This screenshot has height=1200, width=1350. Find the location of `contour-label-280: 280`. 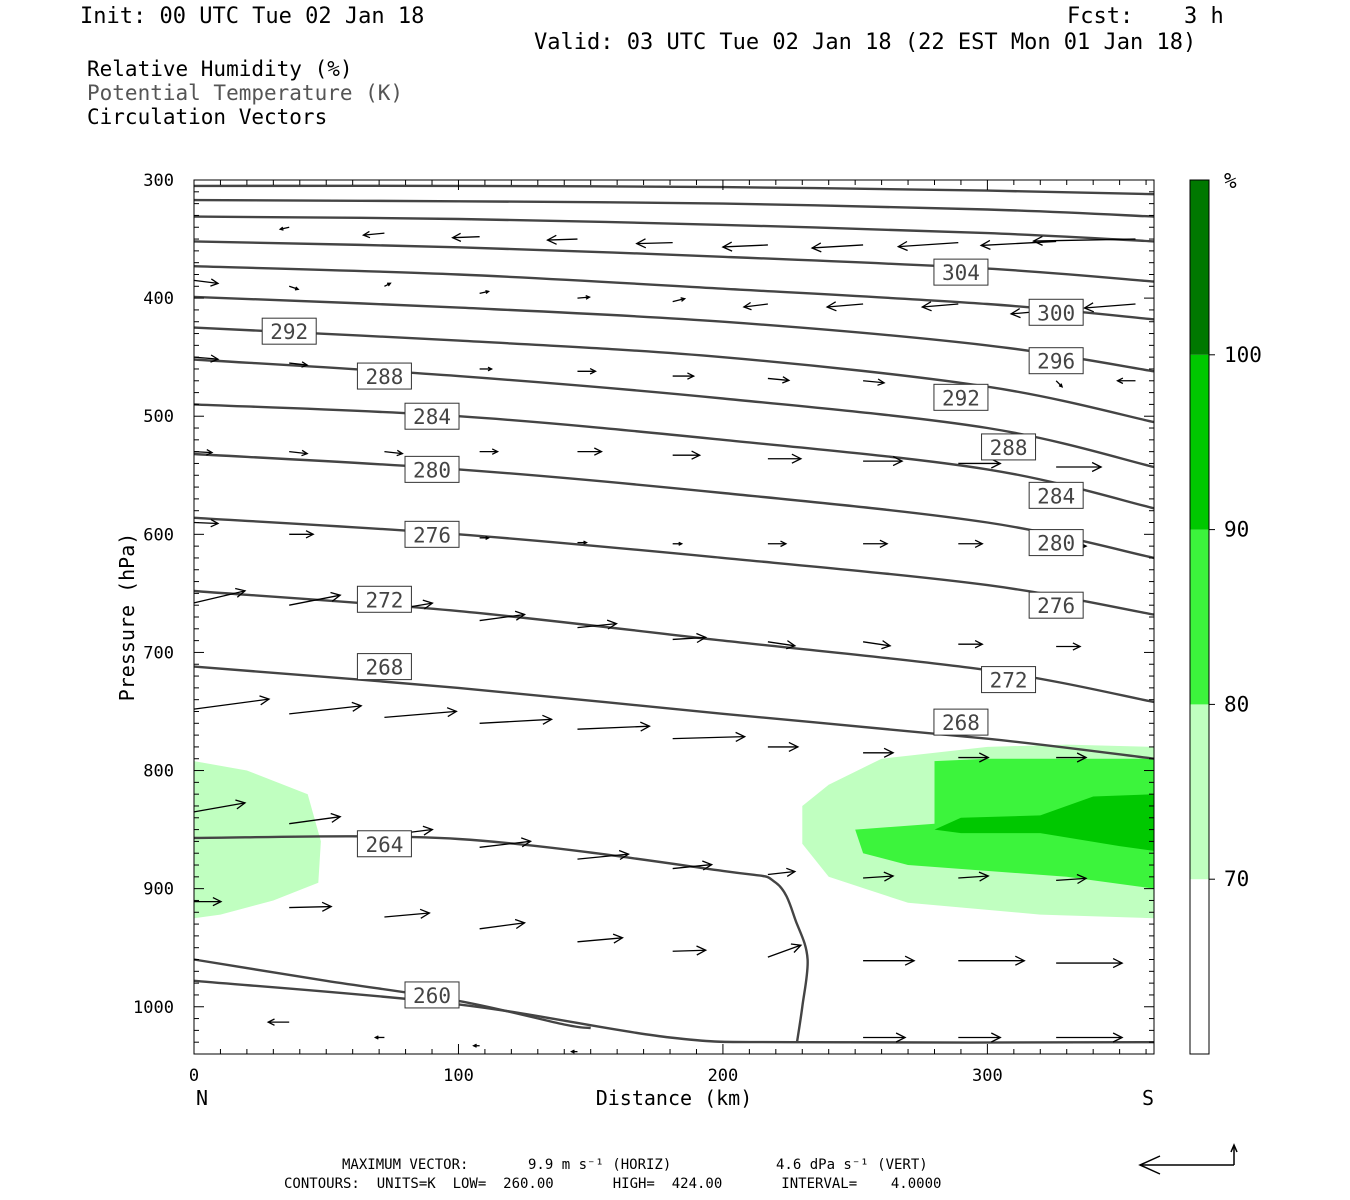

contour-label-280: 280 is located at coordinates (1056, 544).